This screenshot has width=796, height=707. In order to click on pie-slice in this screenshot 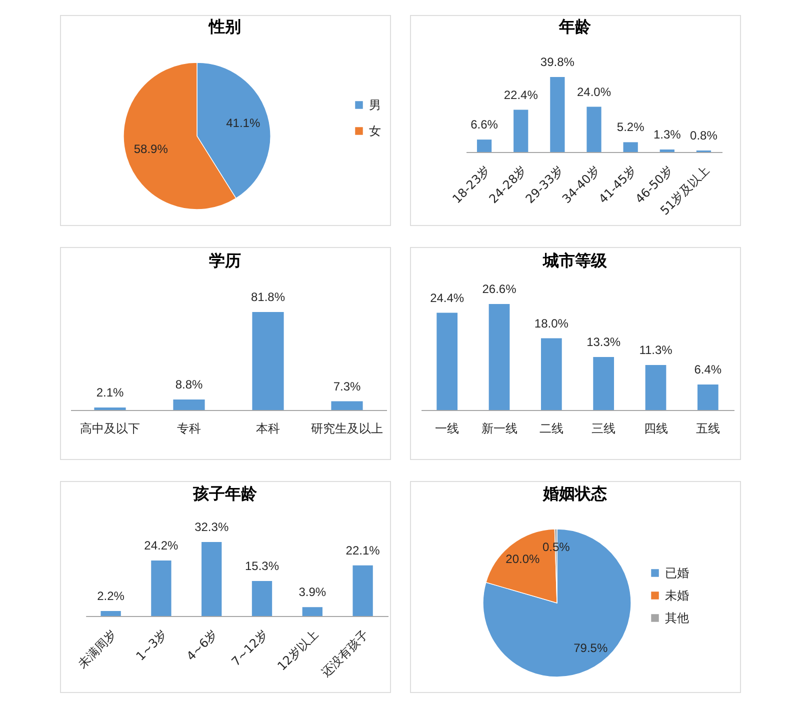, I will do `click(557, 603)`.